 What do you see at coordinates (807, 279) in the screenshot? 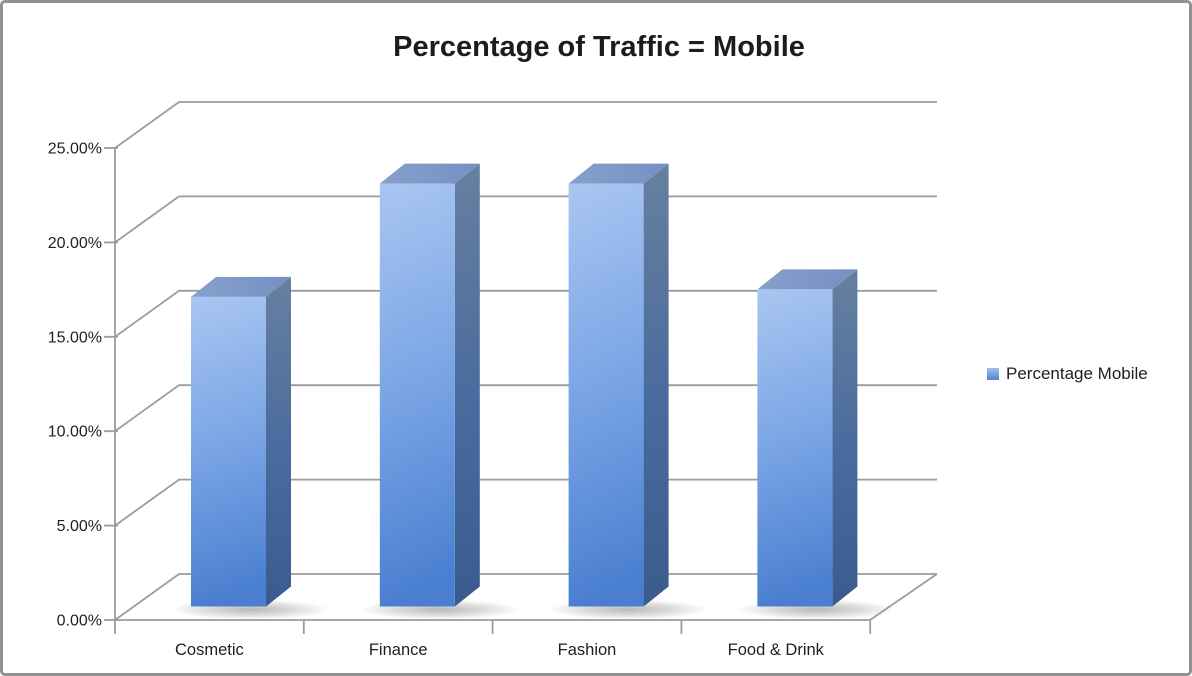
I see `bar-top-face-food-drink` at bounding box center [807, 279].